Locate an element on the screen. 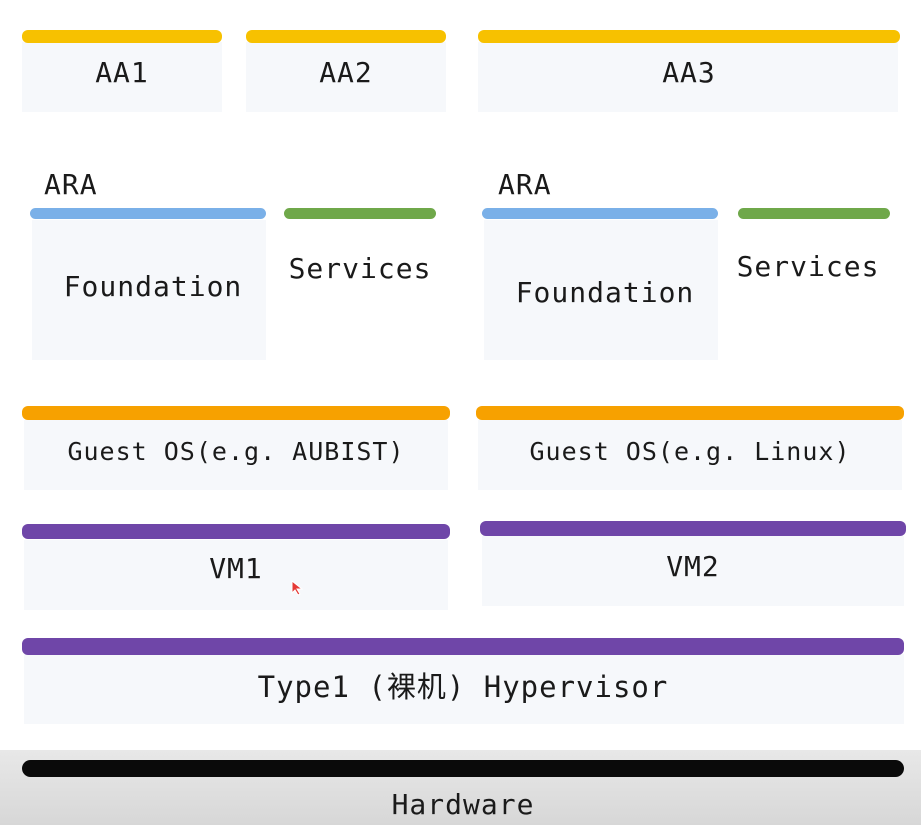 The image size is (921, 825). vm1-label: VM1 is located at coordinates (236, 568).